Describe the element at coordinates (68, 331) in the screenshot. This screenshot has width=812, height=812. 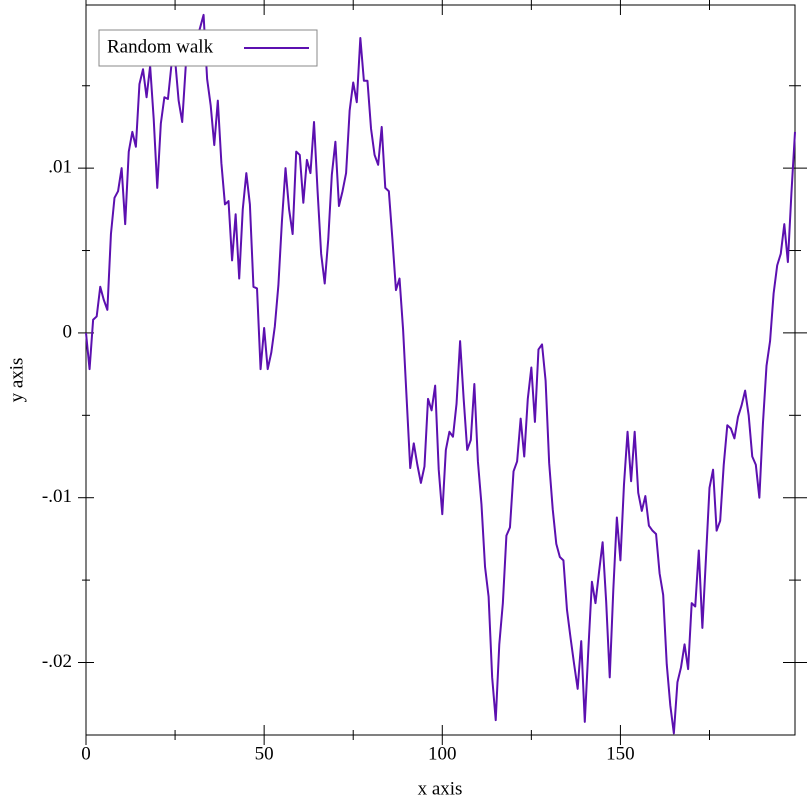
I see `y-tick-label: 0` at that location.